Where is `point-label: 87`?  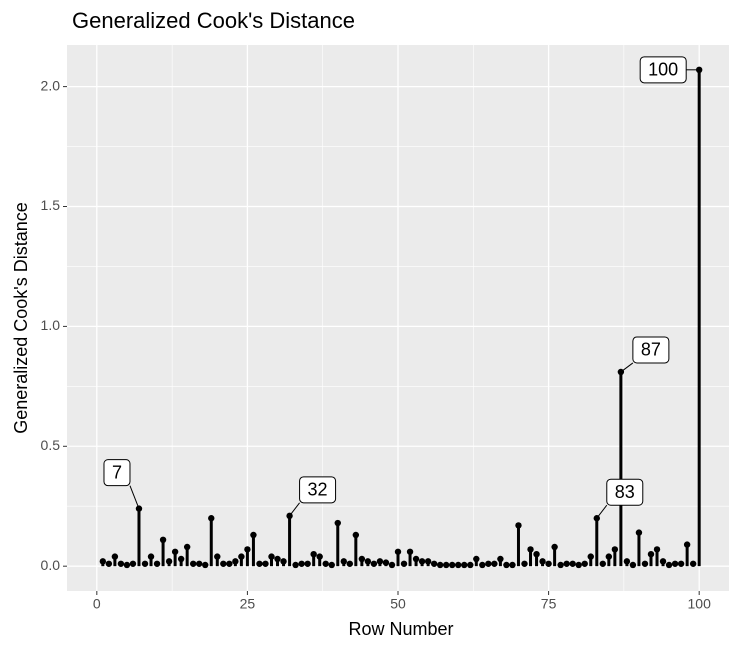 point-label: 87 is located at coordinates (651, 350).